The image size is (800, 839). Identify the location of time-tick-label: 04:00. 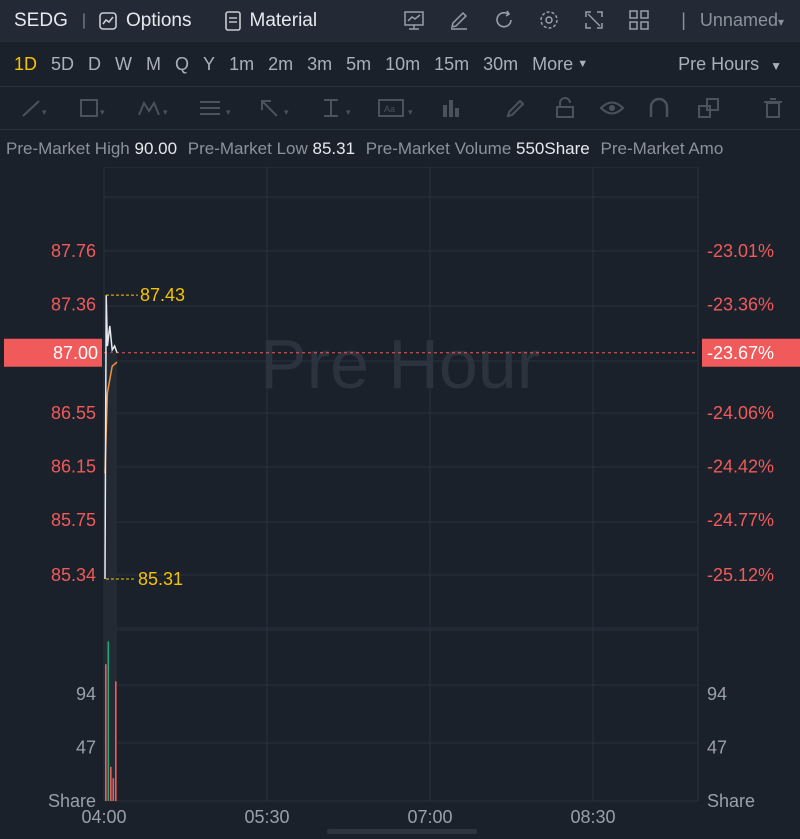
(103, 817).